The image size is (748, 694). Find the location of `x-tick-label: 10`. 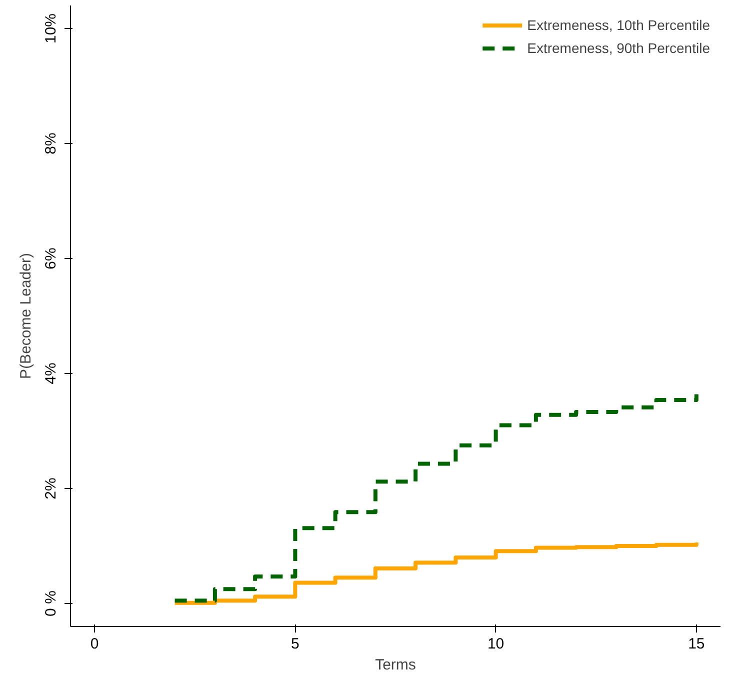

x-tick-label: 10 is located at coordinates (495, 644).